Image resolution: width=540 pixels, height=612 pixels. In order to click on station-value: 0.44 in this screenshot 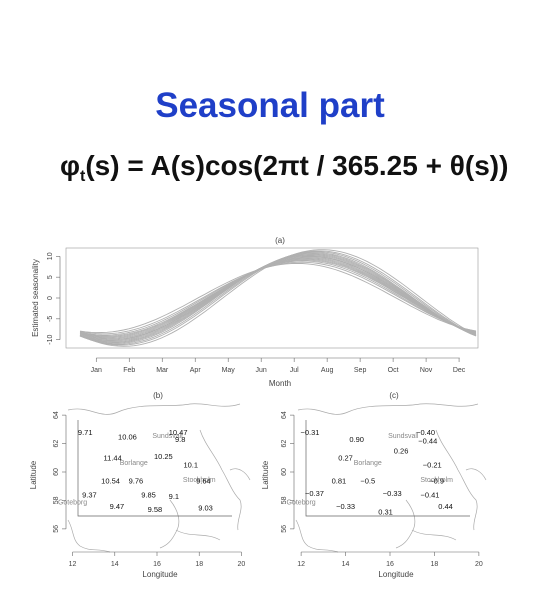, I will do `click(445, 506)`.